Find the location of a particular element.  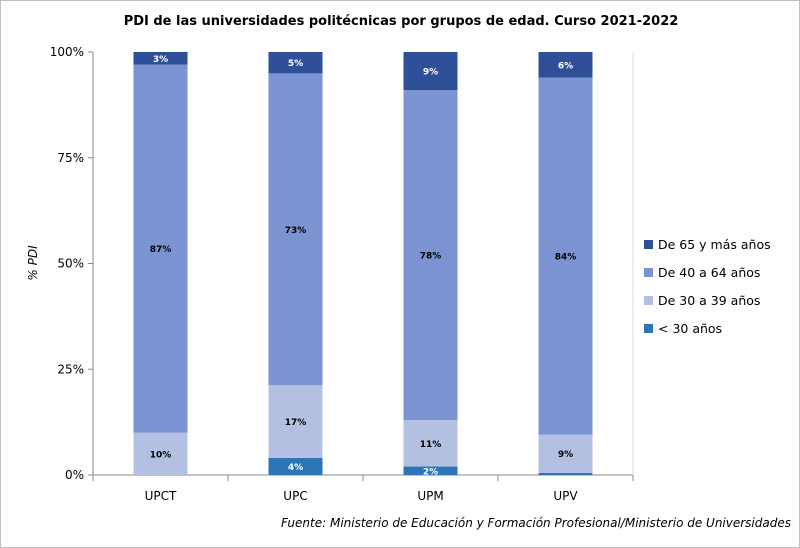

y-tick-label: 0% is located at coordinates (74, 475).